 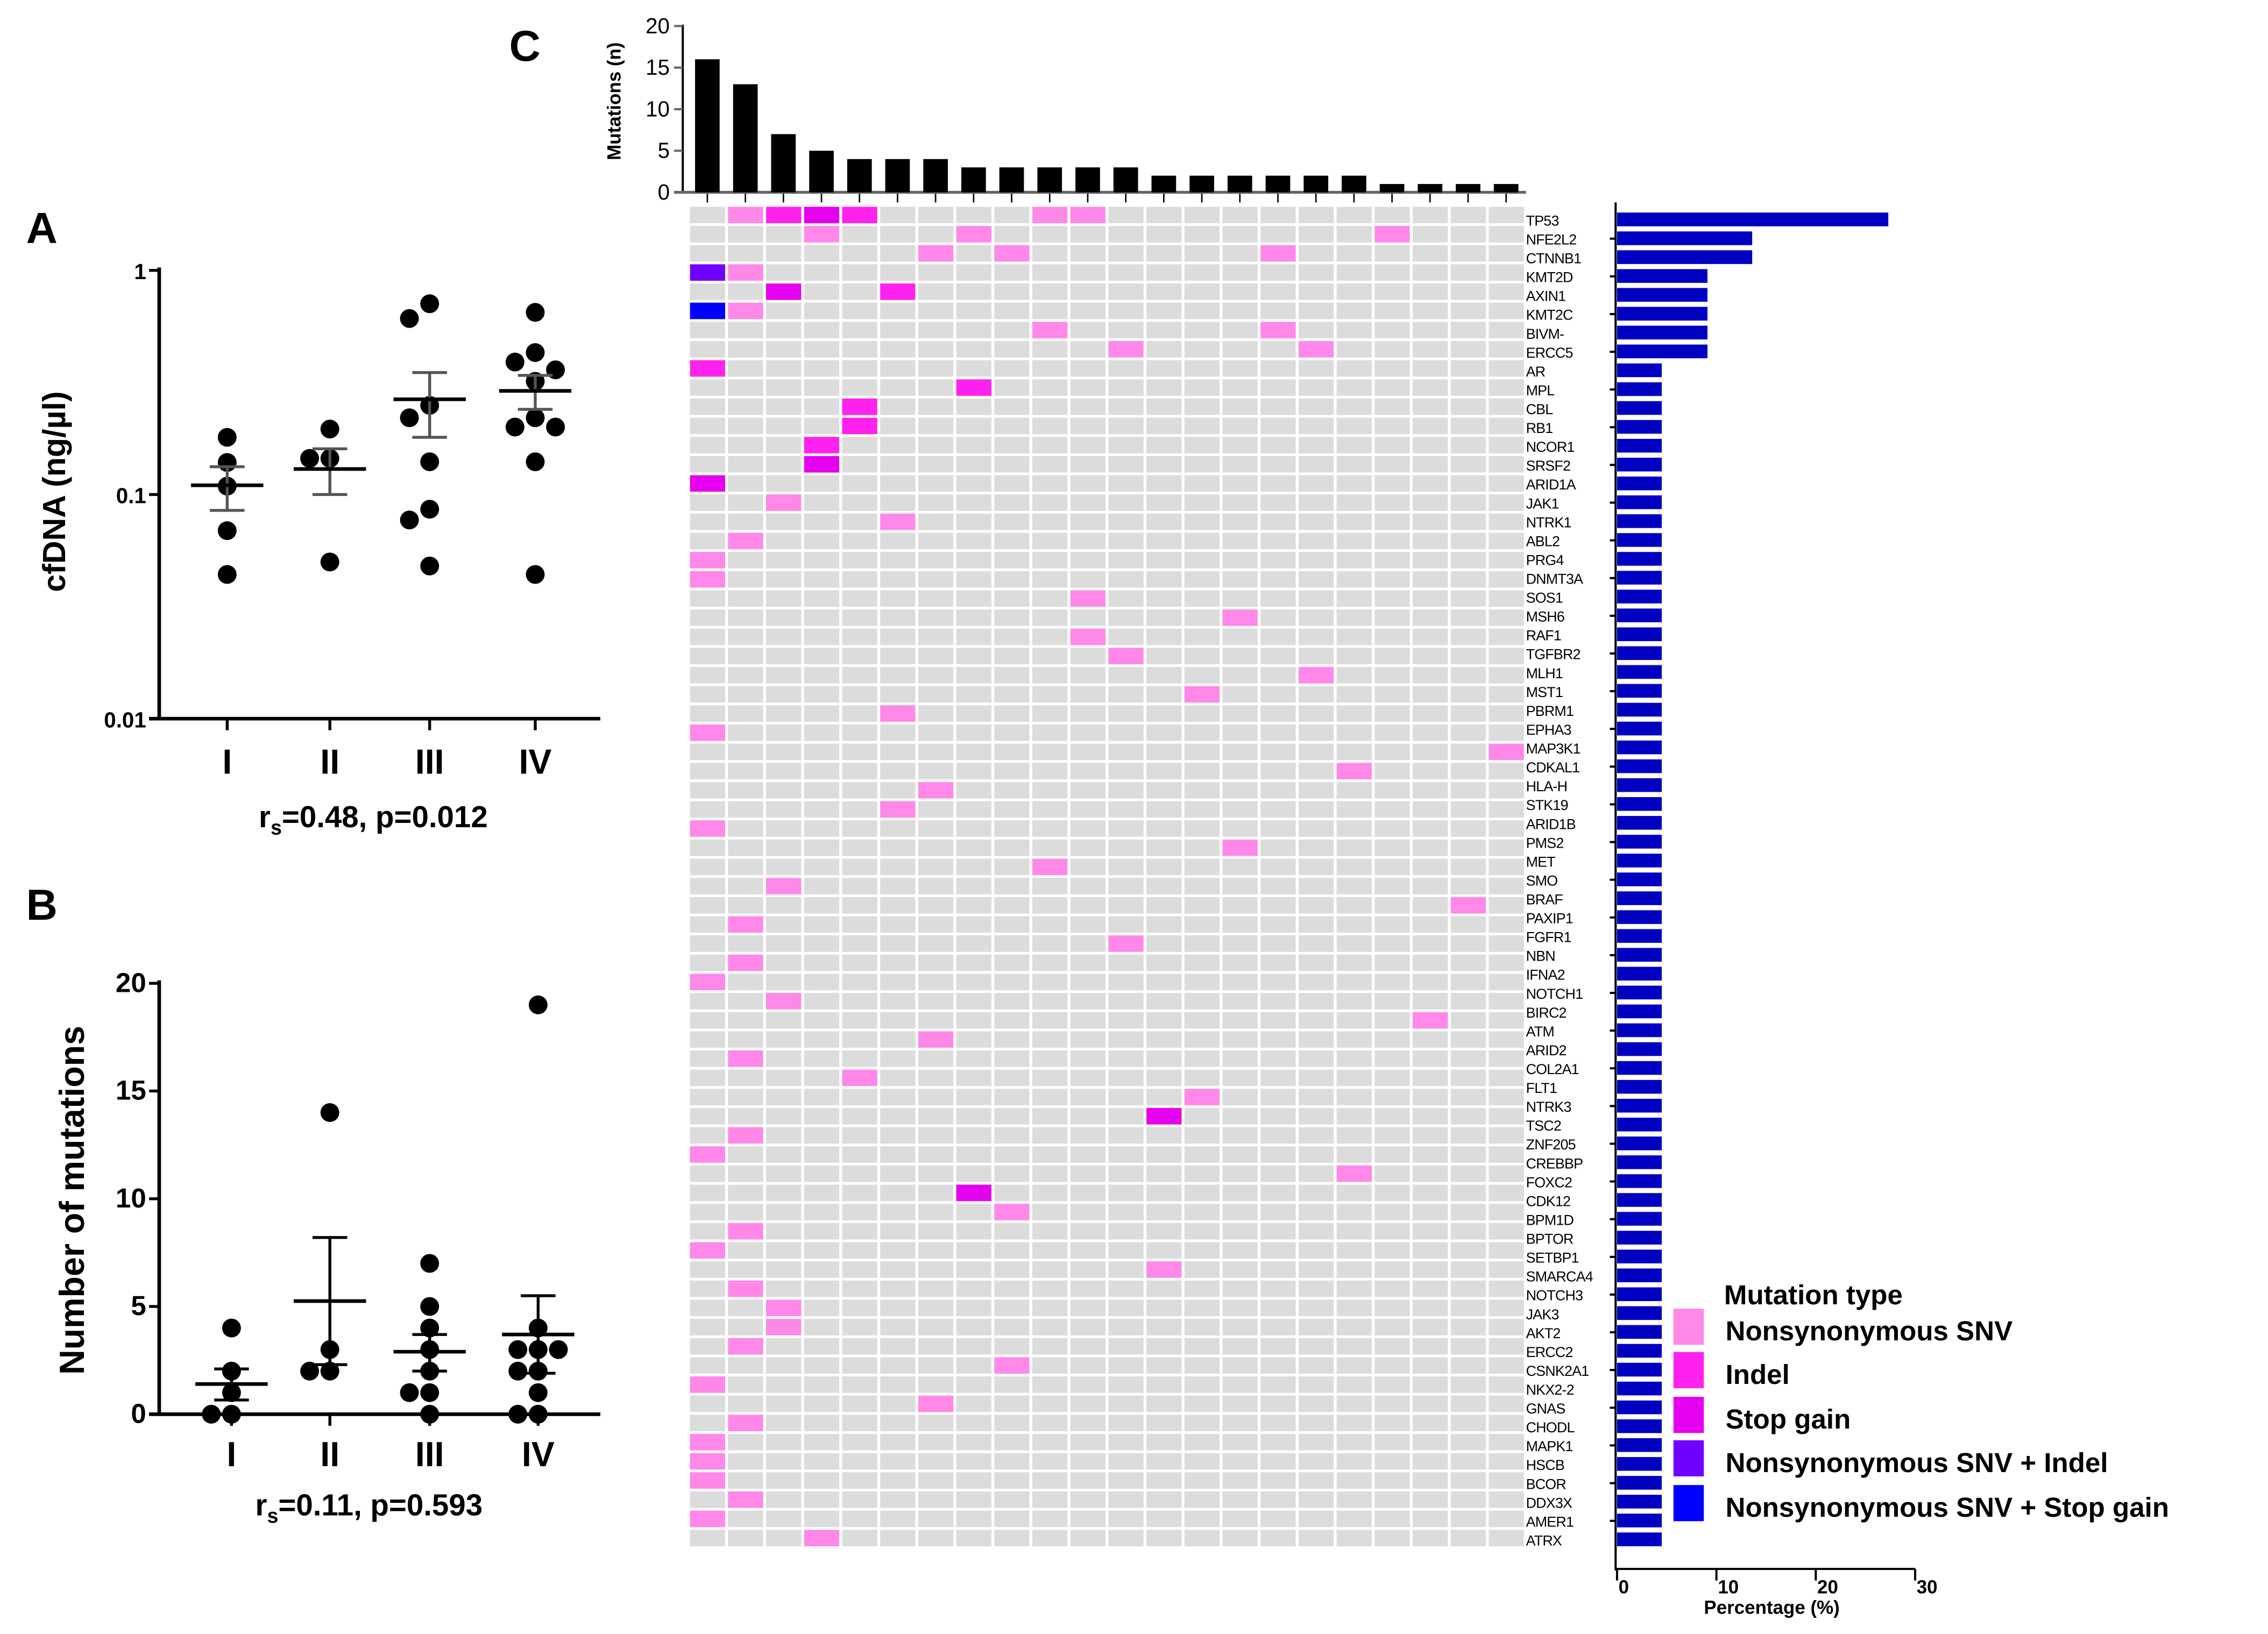 What do you see at coordinates (1553, 767) in the screenshot?
I see `gene-label: CDKAL1` at bounding box center [1553, 767].